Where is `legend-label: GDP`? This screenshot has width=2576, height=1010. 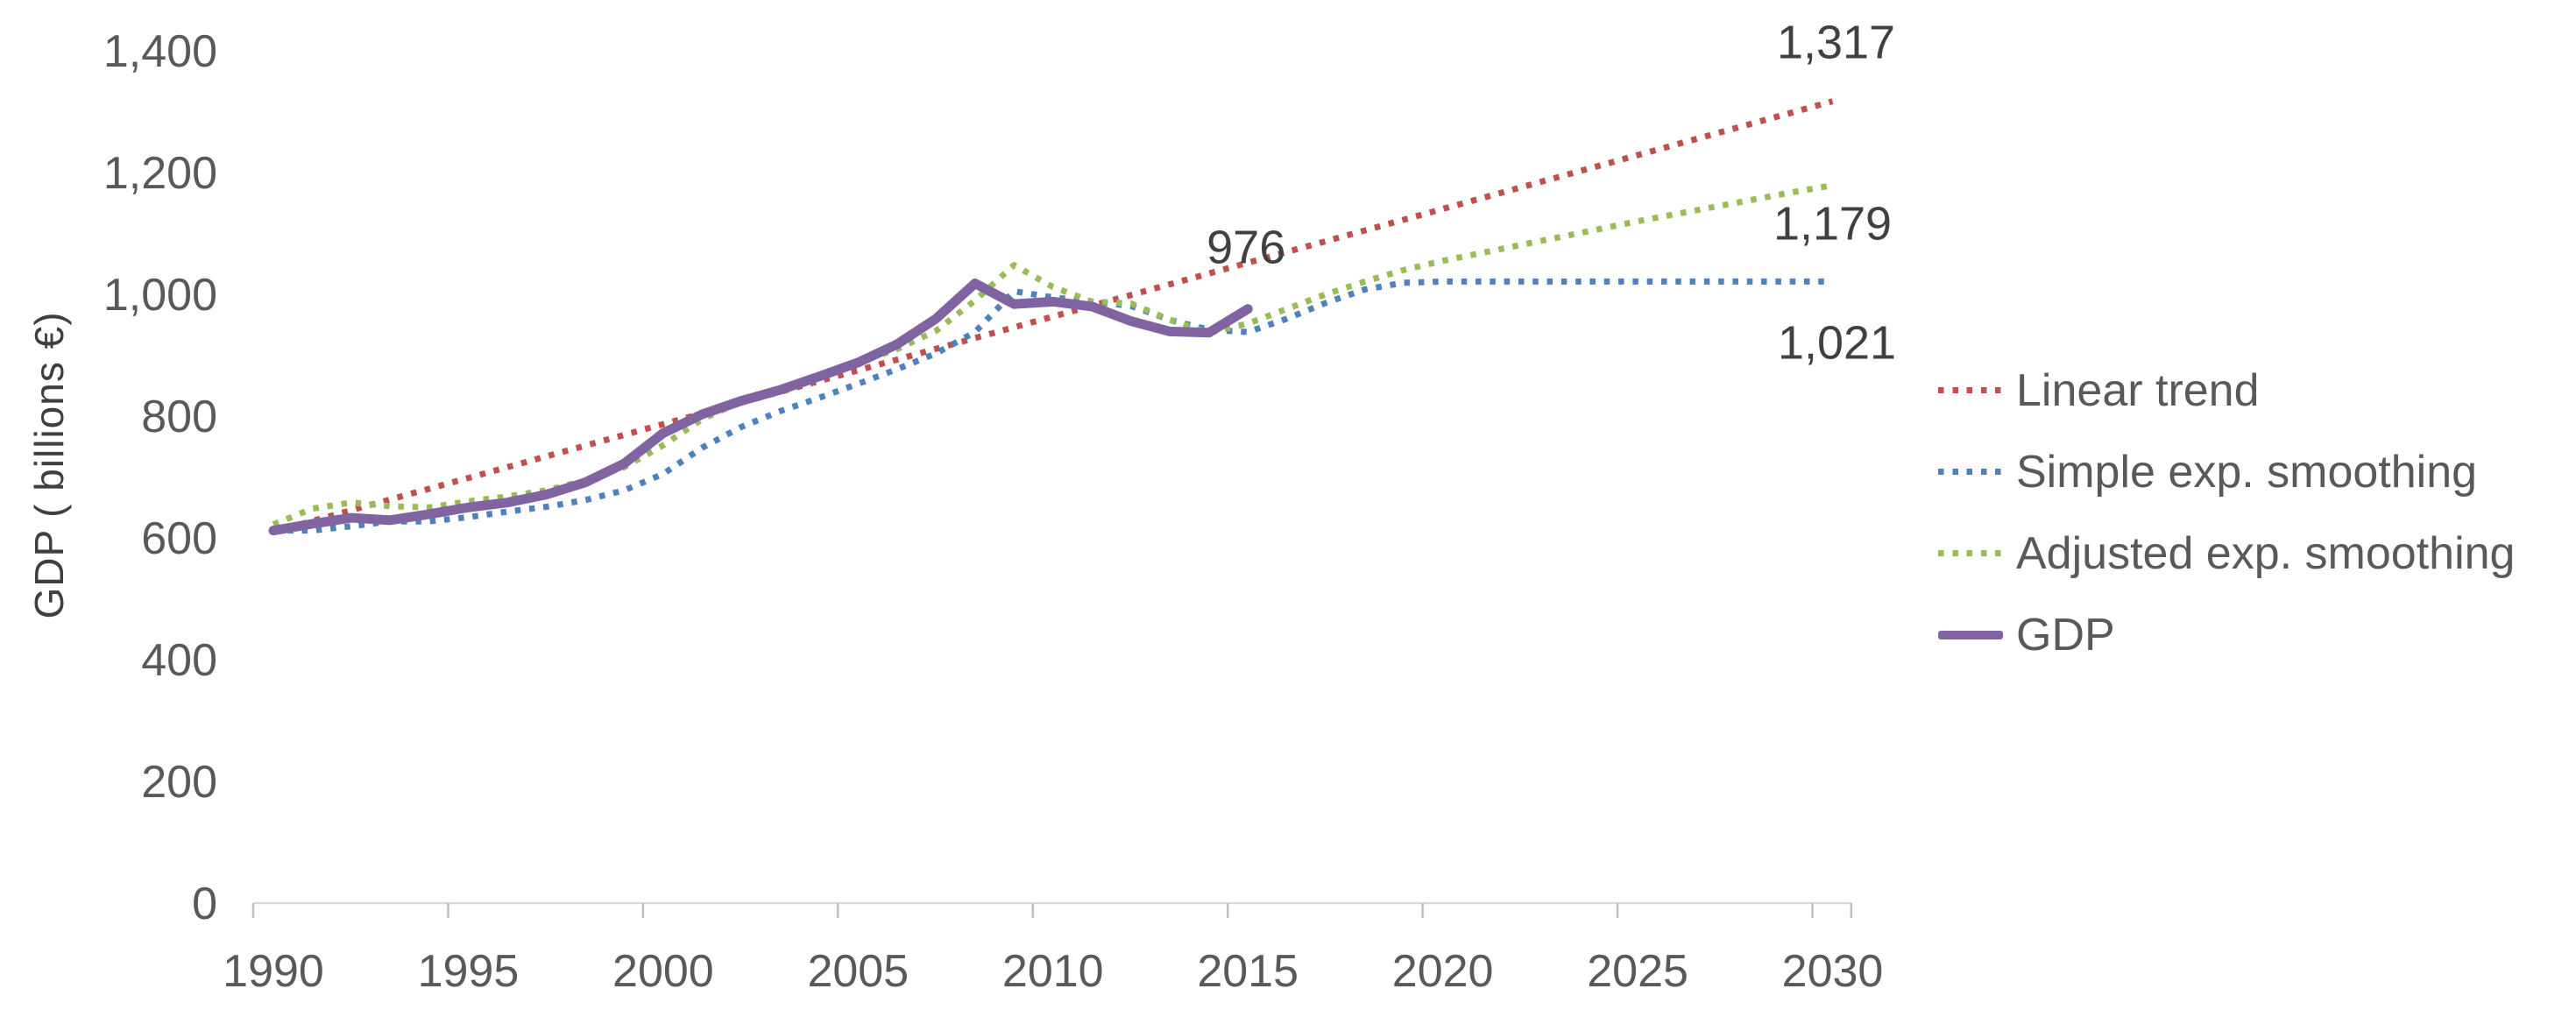 legend-label: GDP is located at coordinates (2065, 634).